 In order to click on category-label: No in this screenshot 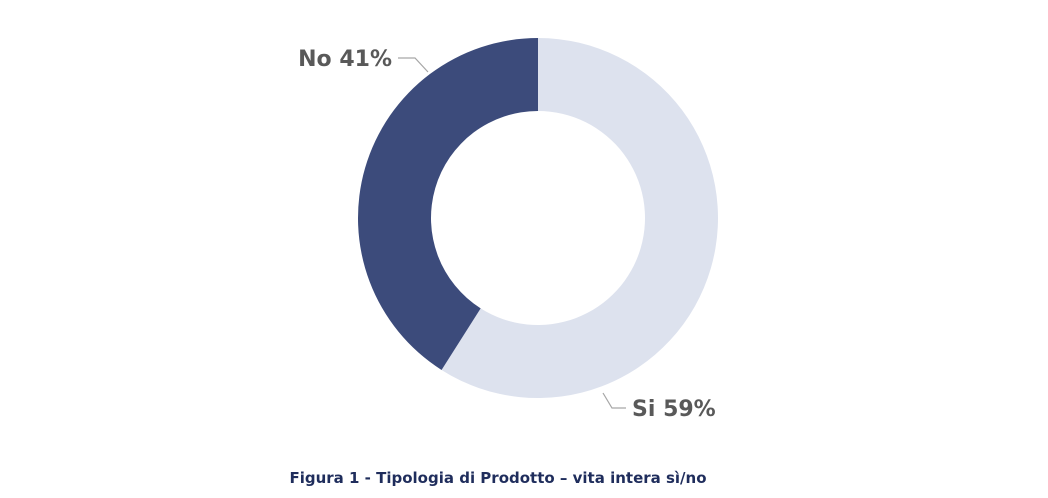, I will do `click(315, 59)`.